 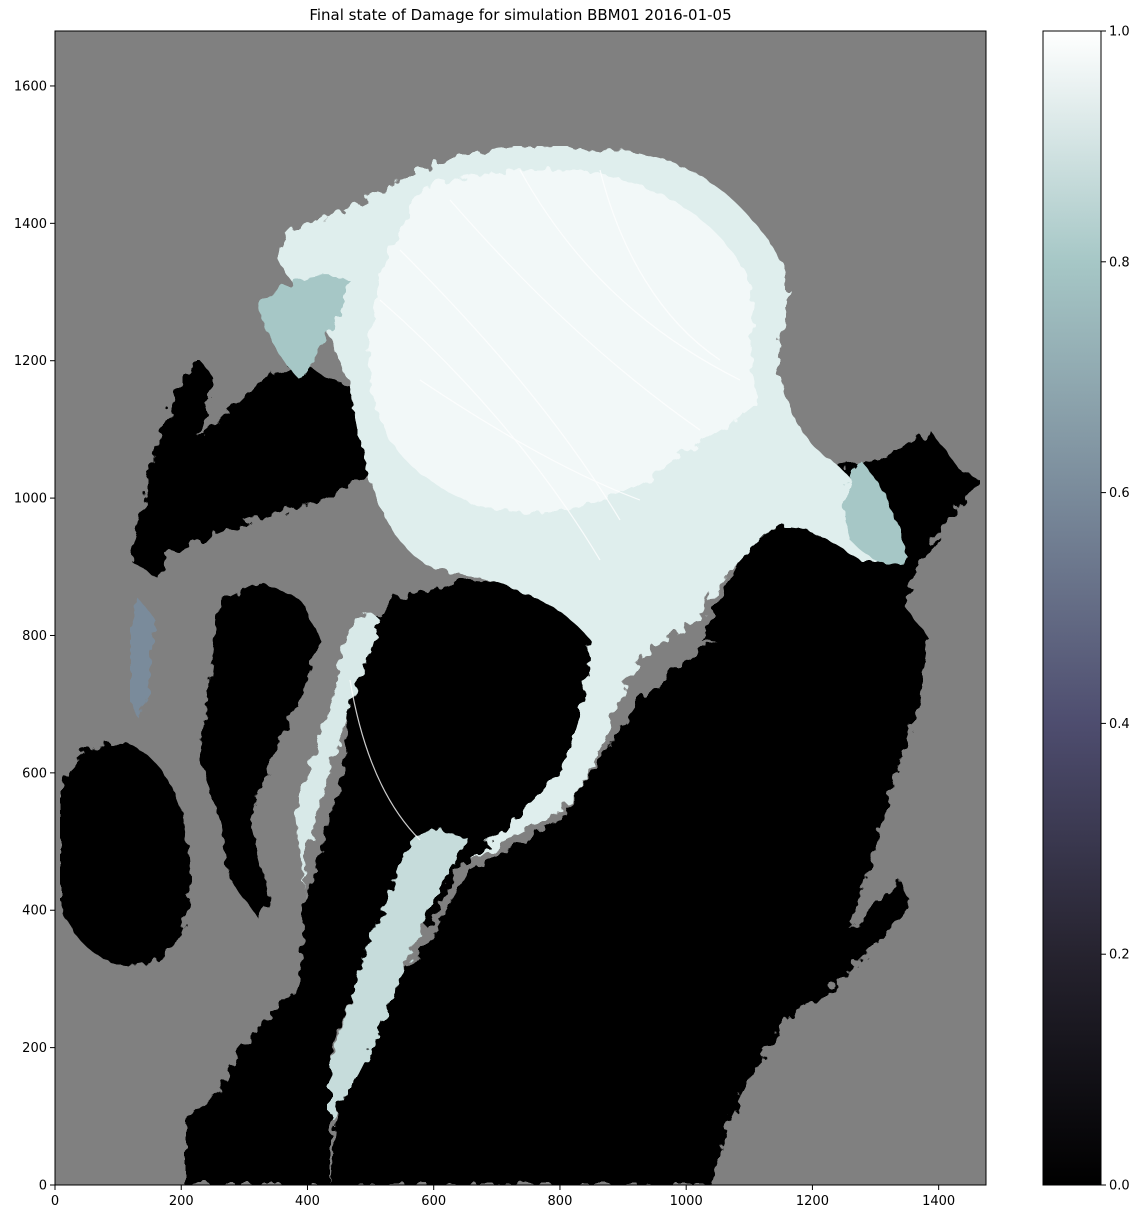 What do you see at coordinates (938, 1201) in the screenshot?
I see `x-tick-label: 1400` at bounding box center [938, 1201].